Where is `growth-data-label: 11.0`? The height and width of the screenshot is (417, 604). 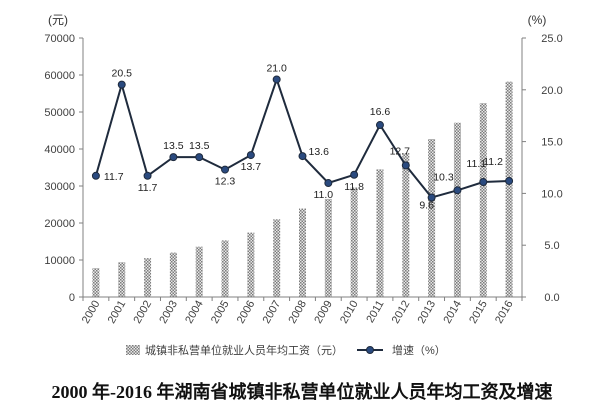
growth-data-label: 11.0 is located at coordinates (323, 195).